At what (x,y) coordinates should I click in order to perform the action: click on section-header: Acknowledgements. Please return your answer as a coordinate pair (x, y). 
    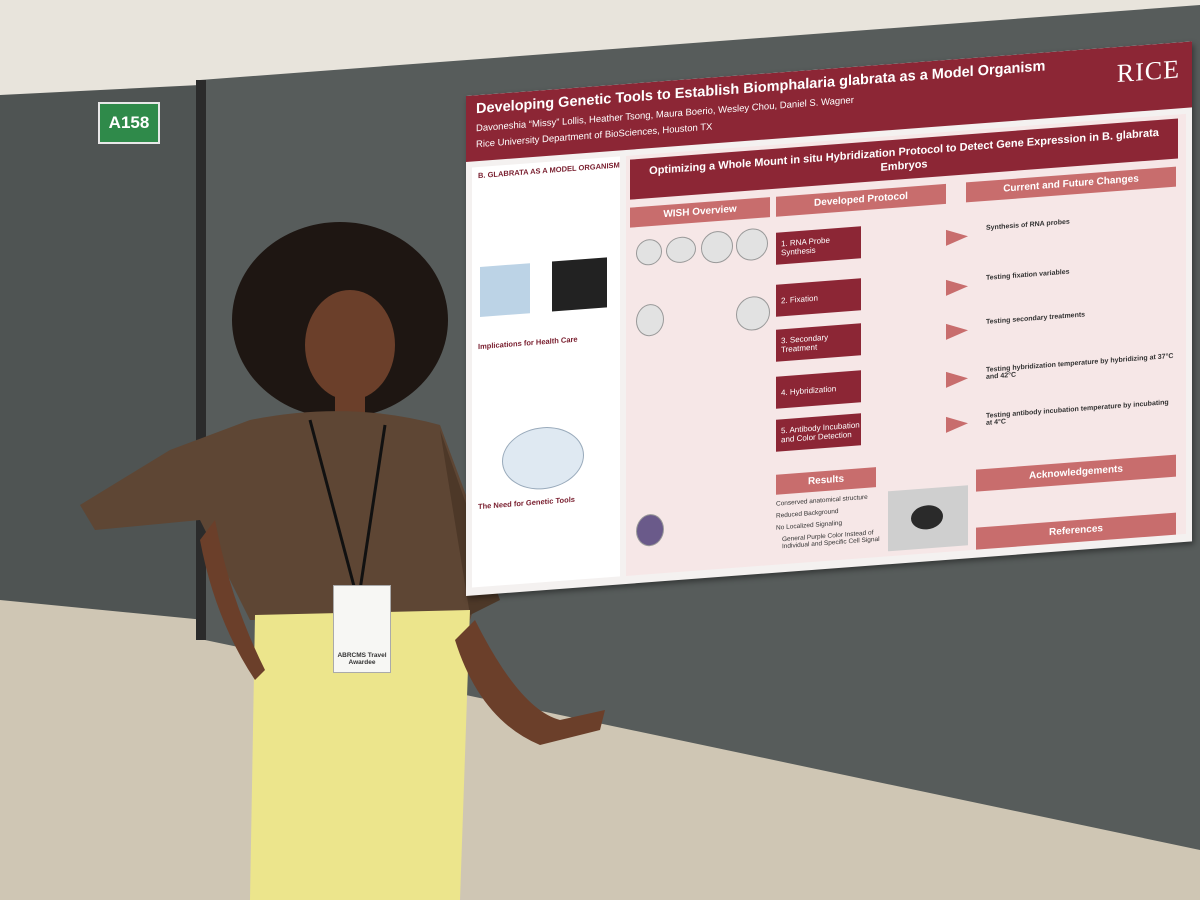
    Looking at the image, I should click on (1076, 473).